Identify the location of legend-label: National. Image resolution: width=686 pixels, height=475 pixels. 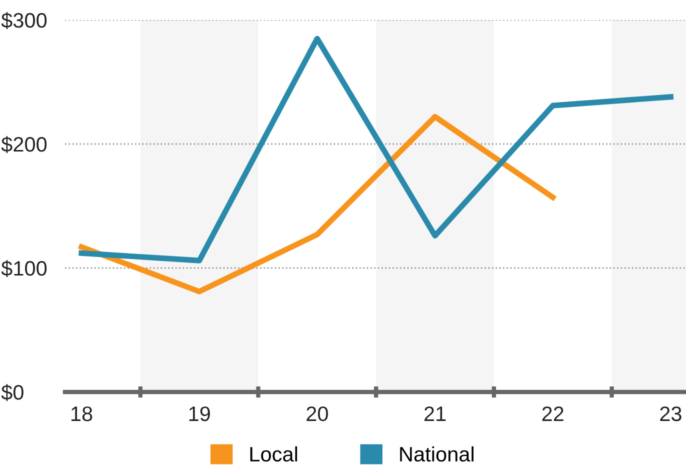
(437, 454).